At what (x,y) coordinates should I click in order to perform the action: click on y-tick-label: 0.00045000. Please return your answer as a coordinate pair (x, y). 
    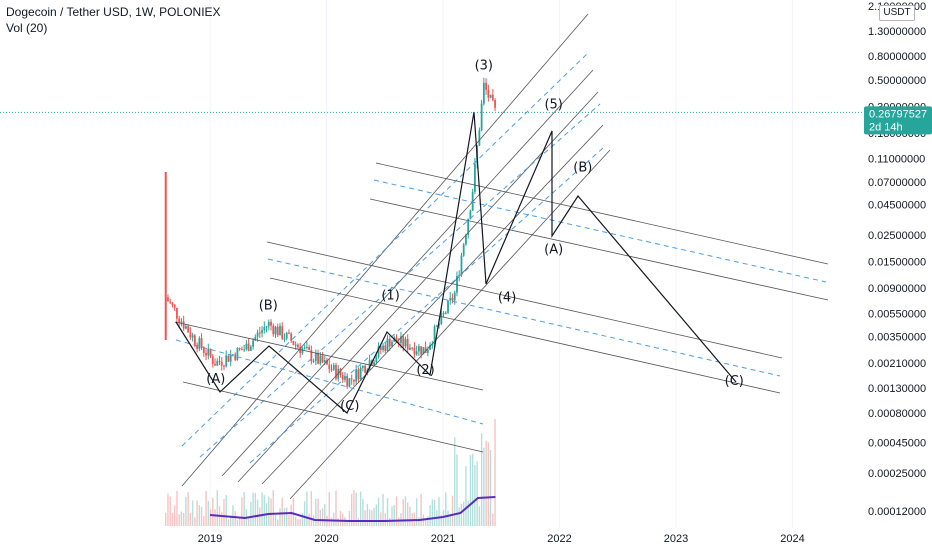
    Looking at the image, I should click on (897, 444).